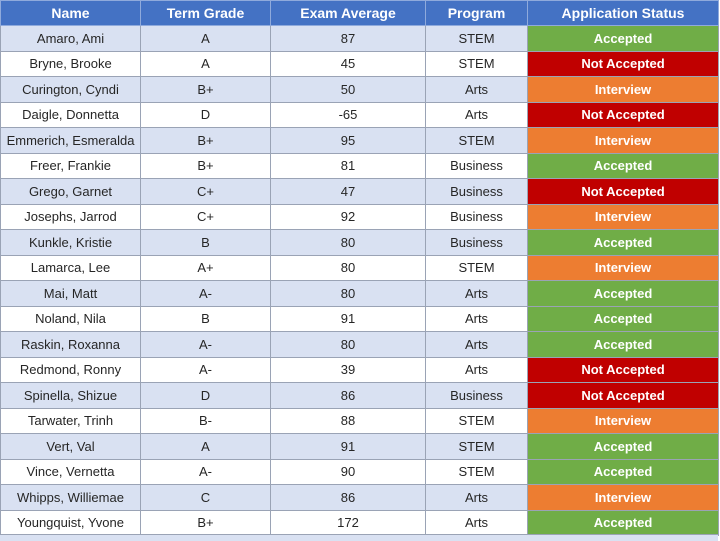 This screenshot has height=541, width=720. I want to click on column-header-term-grade: Term Grade, so click(205, 13).